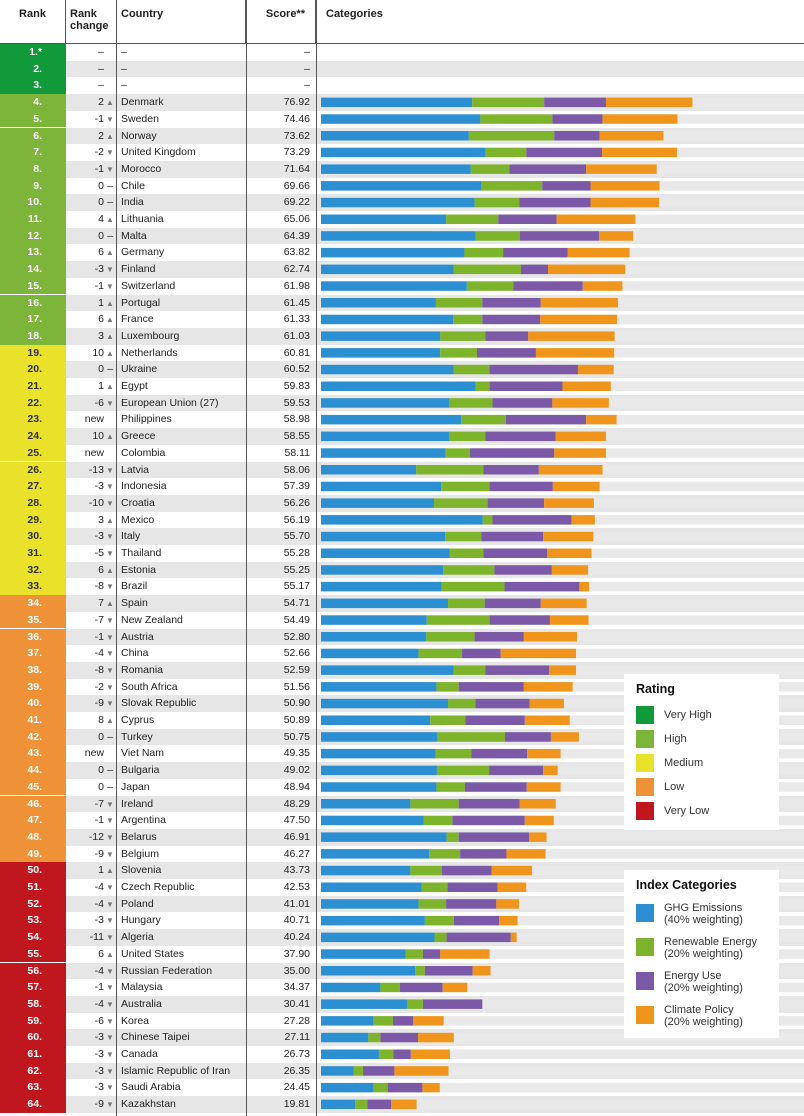 This screenshot has height=1116, width=804. I want to click on country-cell: Slovak Republic, so click(159, 703).